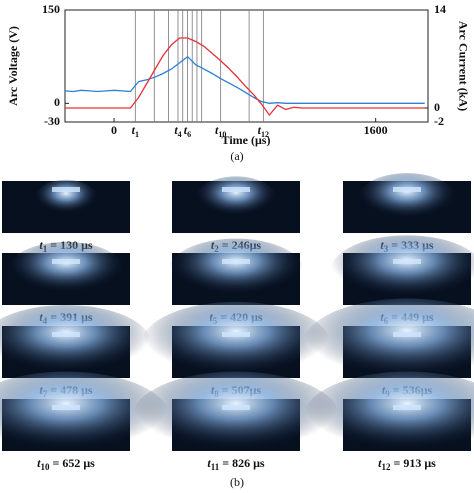 This screenshot has width=474, height=493. What do you see at coordinates (440, 9) in the screenshot?
I see `y2-tick-label: 14` at bounding box center [440, 9].